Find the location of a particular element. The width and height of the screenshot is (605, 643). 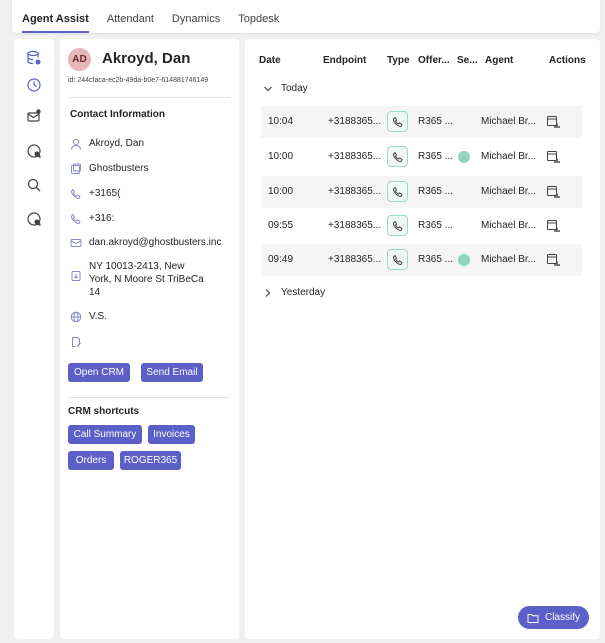

left-rail is located at coordinates (34, 339).